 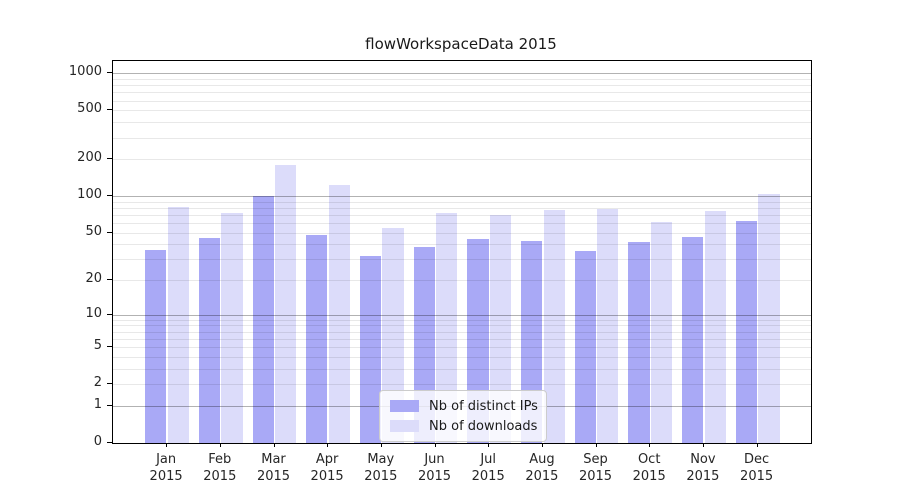 What do you see at coordinates (97, 346) in the screenshot?
I see `y-tick-label-5: 5` at bounding box center [97, 346].